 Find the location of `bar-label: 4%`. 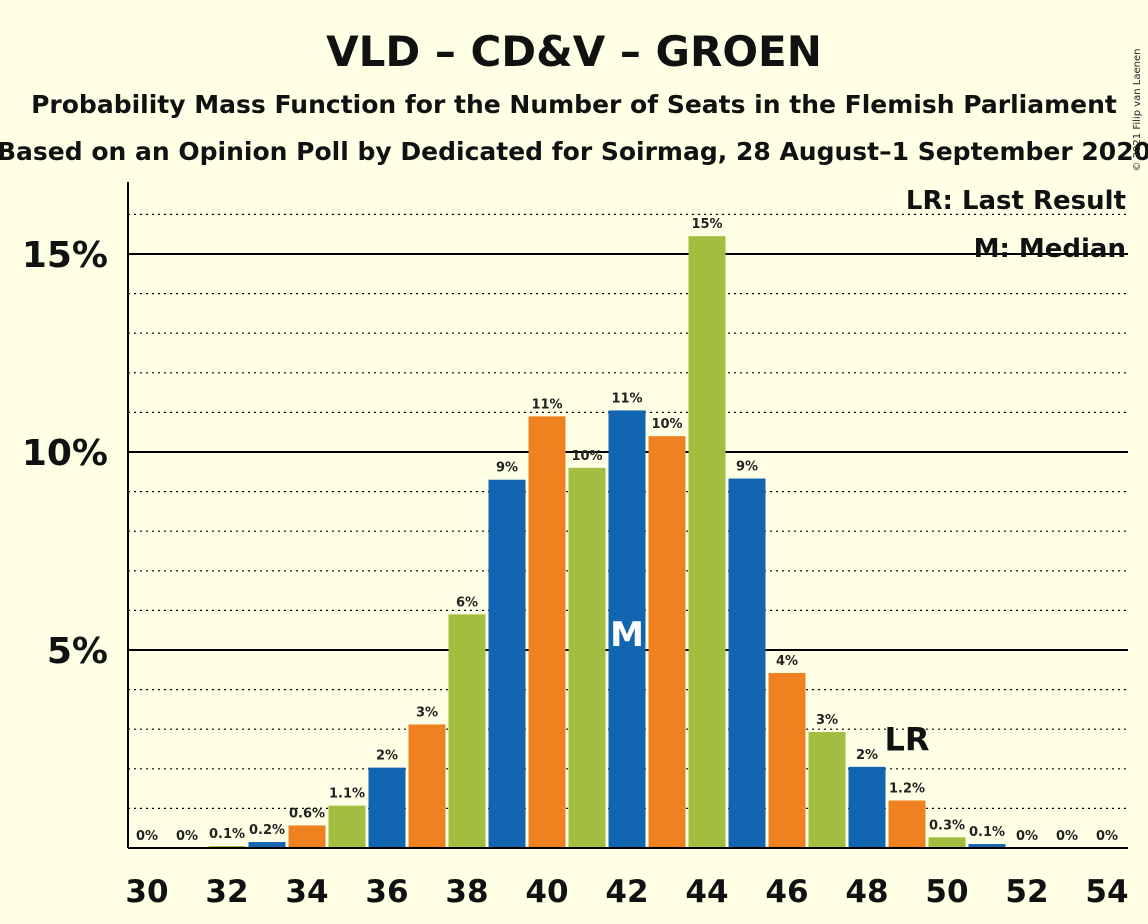

bar-label: 4% is located at coordinates (787, 661).